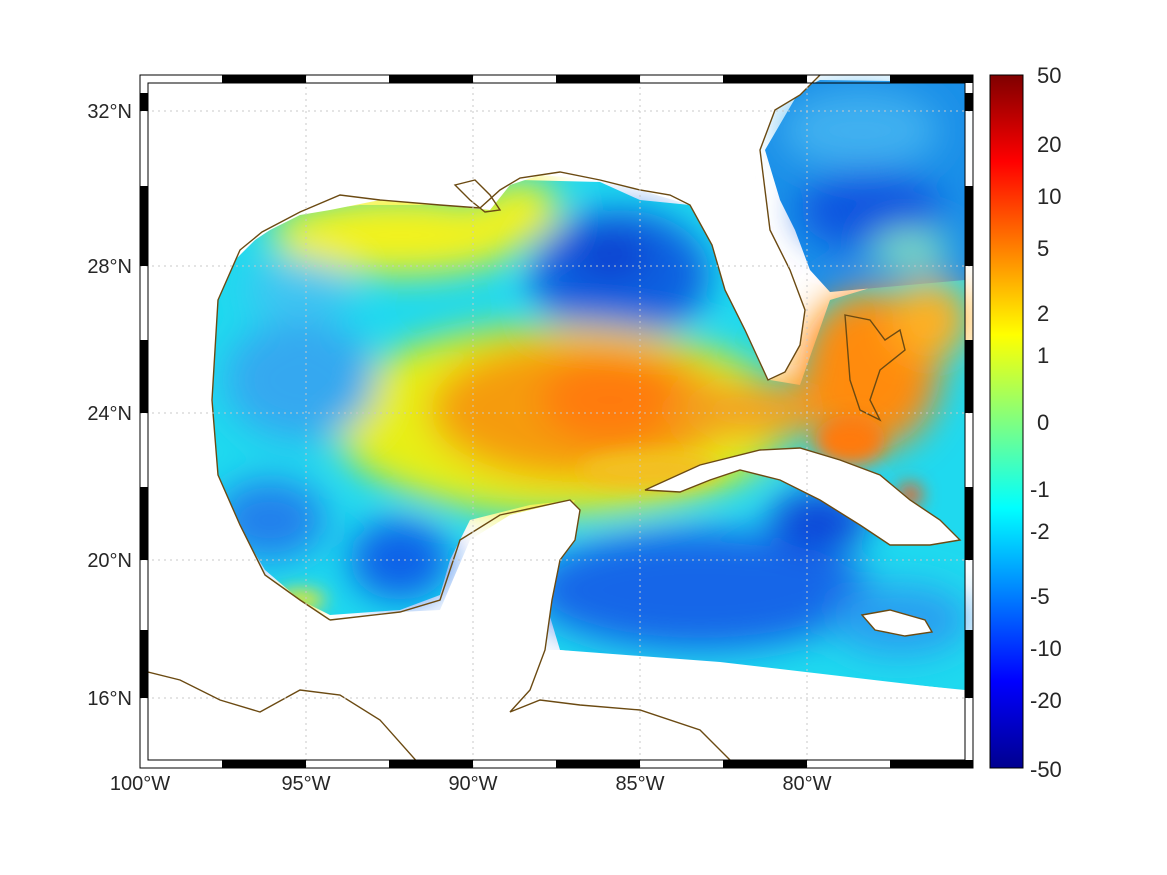 The image size is (1167, 875). Describe the element at coordinates (1040, 489) in the screenshot. I see `cb-label-neg1: -1` at that location.